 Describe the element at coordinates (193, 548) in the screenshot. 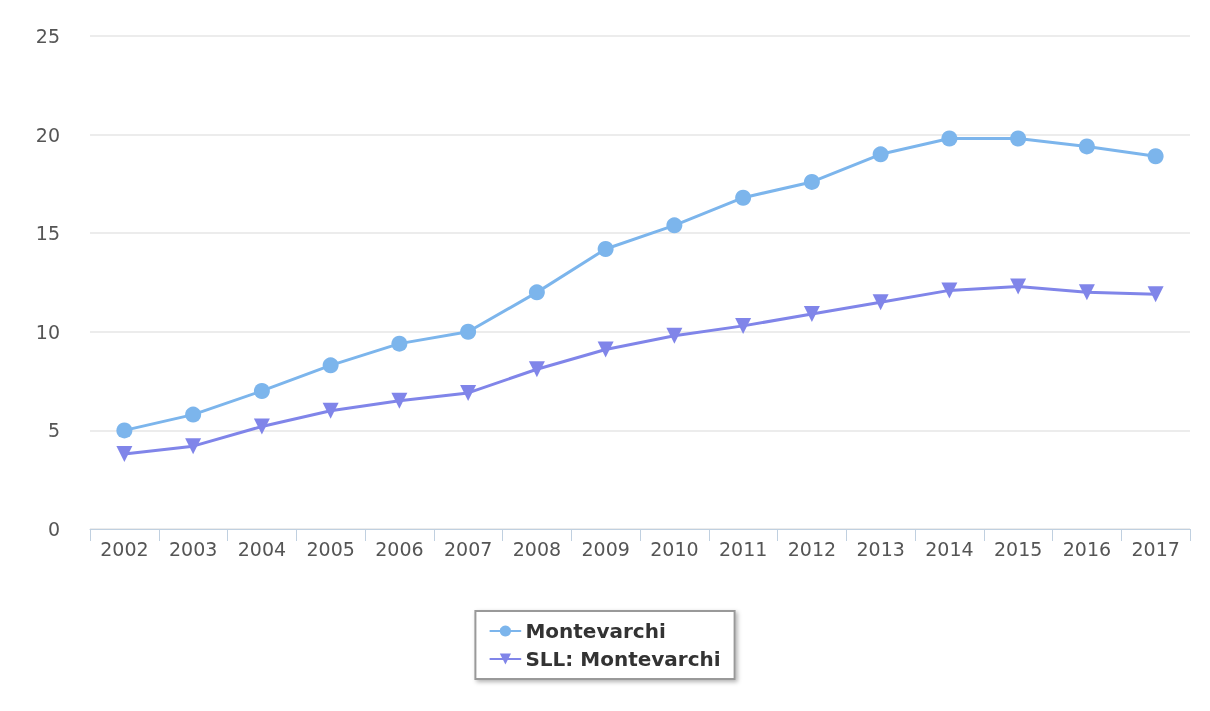

I see `x-tick-label: 2003` at that location.